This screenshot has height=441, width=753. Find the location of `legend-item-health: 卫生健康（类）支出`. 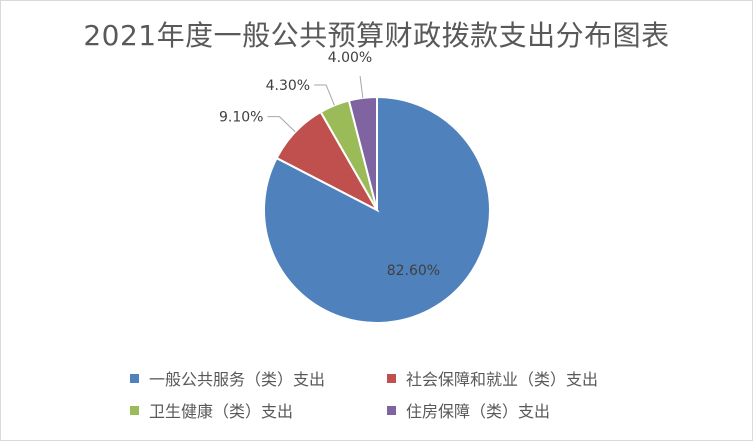

legend-item-health: 卫生健康（类）支出 is located at coordinates (211, 410).